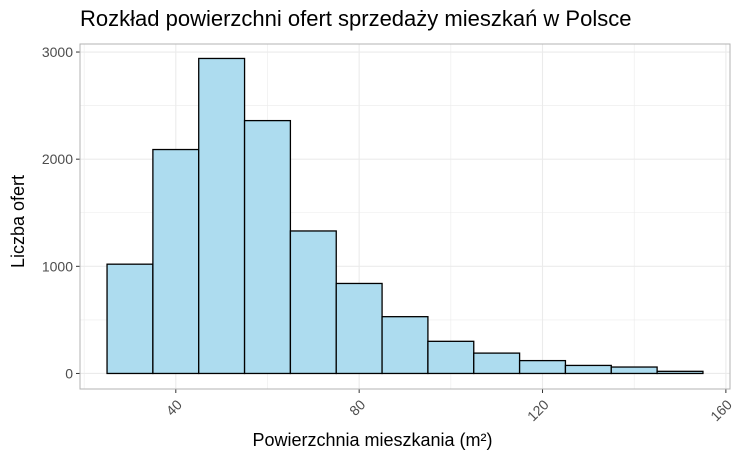  Describe the element at coordinates (174, 407) in the screenshot. I see `x-tick-label: 40` at that location.